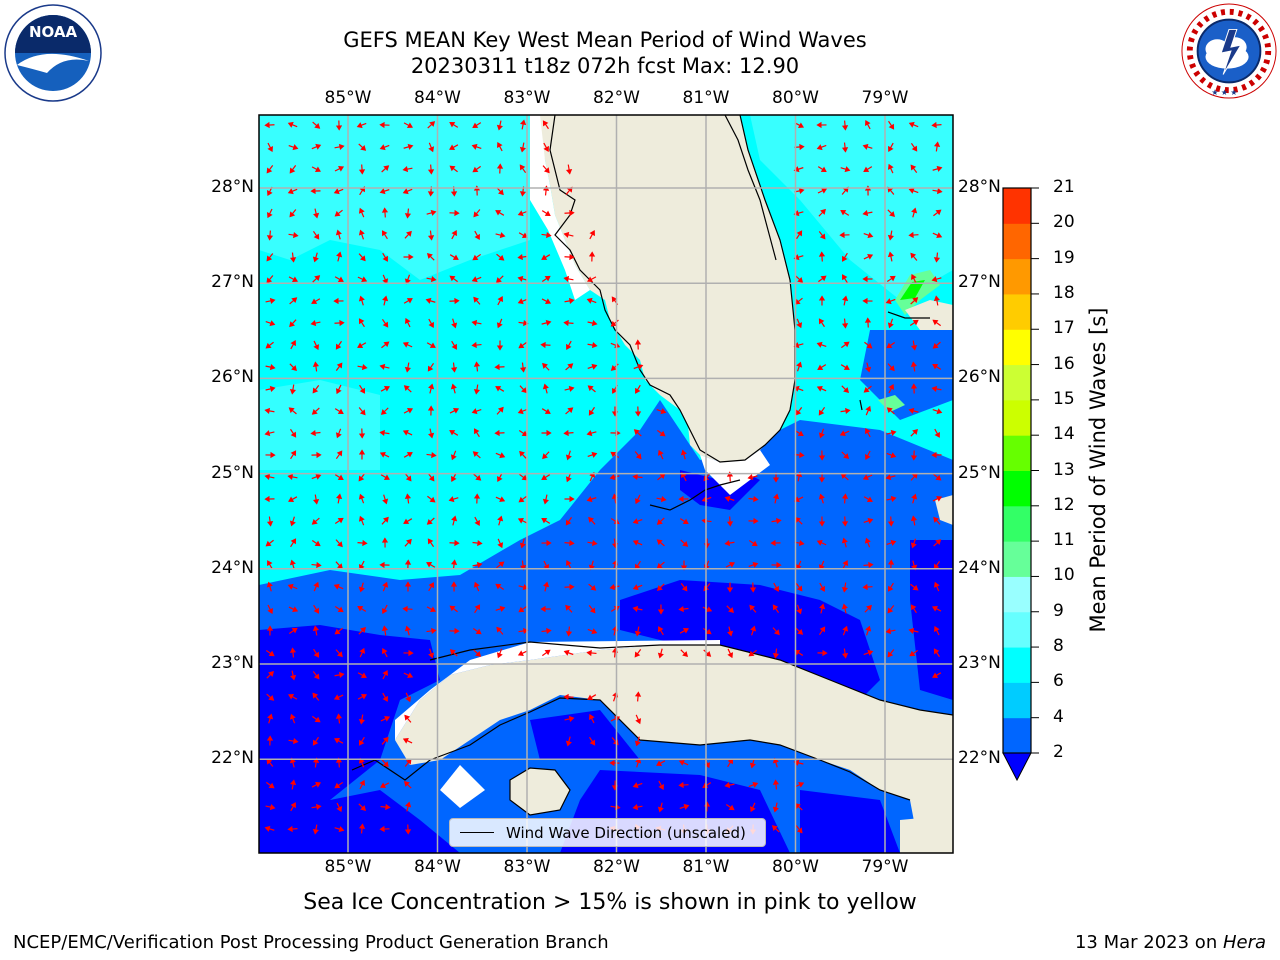 The width and height of the screenshot is (1280, 960). Describe the element at coordinates (437, 98) in the screenshot. I see `lon-tick-label-top: 84°W` at that location.